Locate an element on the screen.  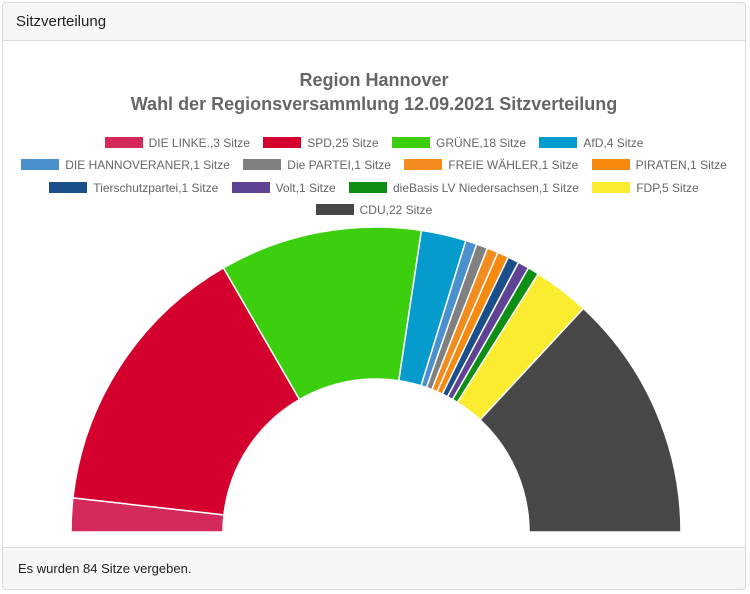
legend-label: Volt,1 Sitze is located at coordinates (305, 188).